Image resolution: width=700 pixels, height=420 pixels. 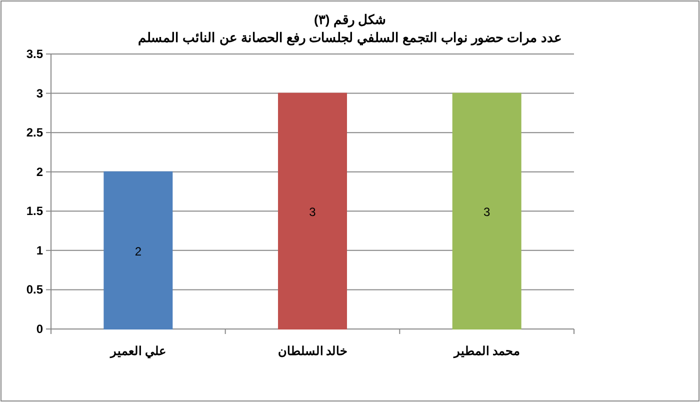 I want to click on x-tick-label: محمد المطير, so click(x=486, y=351).